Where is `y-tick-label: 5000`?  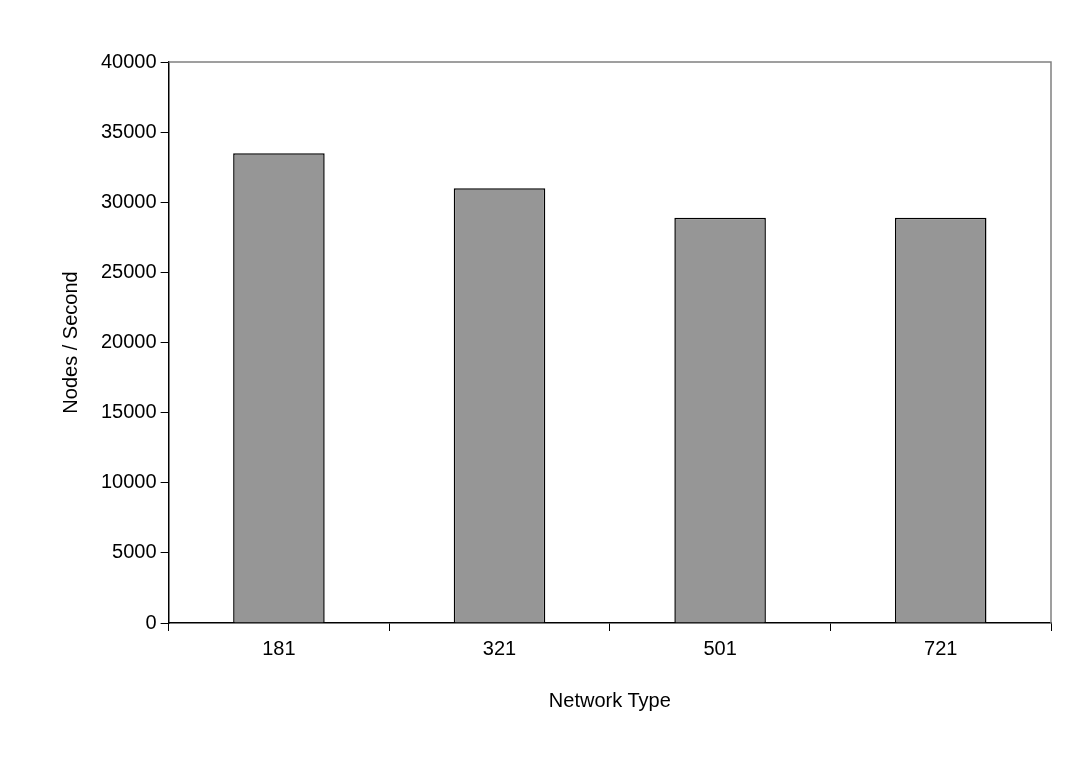
y-tick-label: 5000 is located at coordinates (134, 551).